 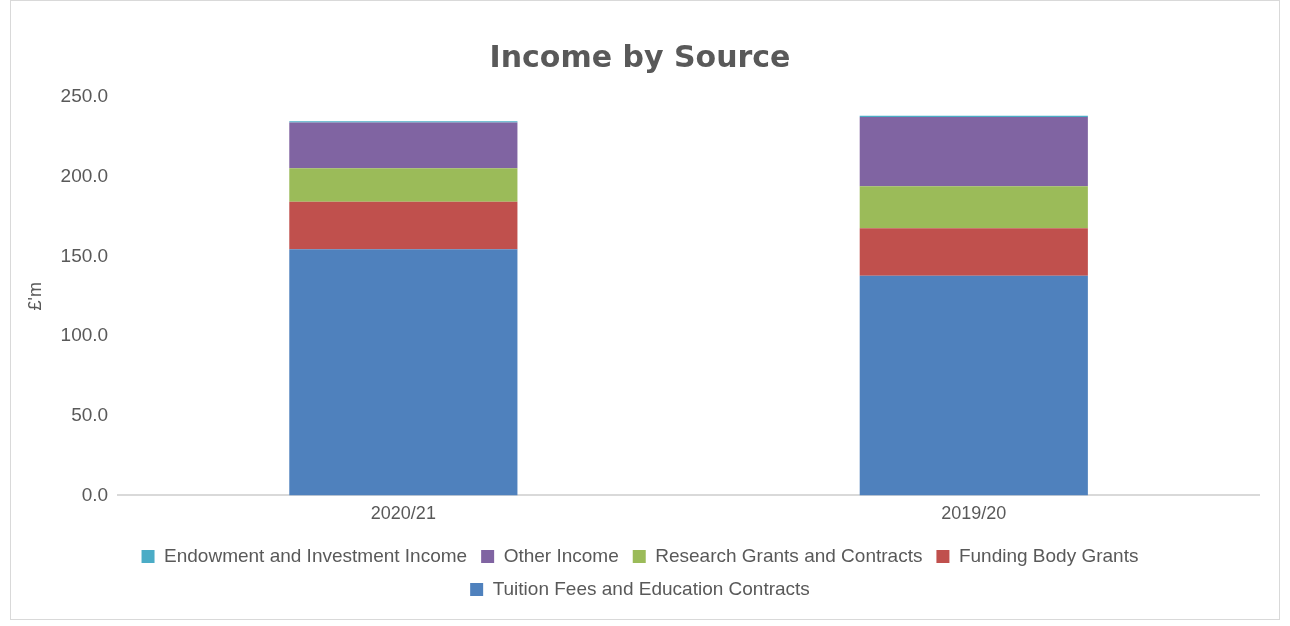 I want to click on y-tick-label: 0.0, so click(x=95, y=494).